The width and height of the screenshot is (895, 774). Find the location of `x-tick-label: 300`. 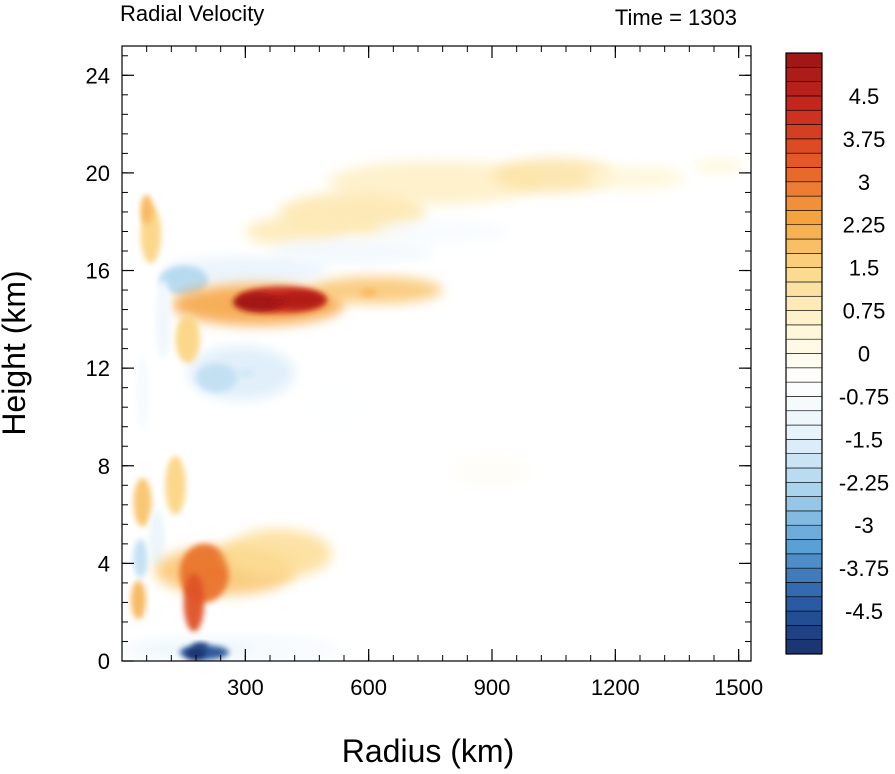

x-tick-label: 300 is located at coordinates (245, 687).